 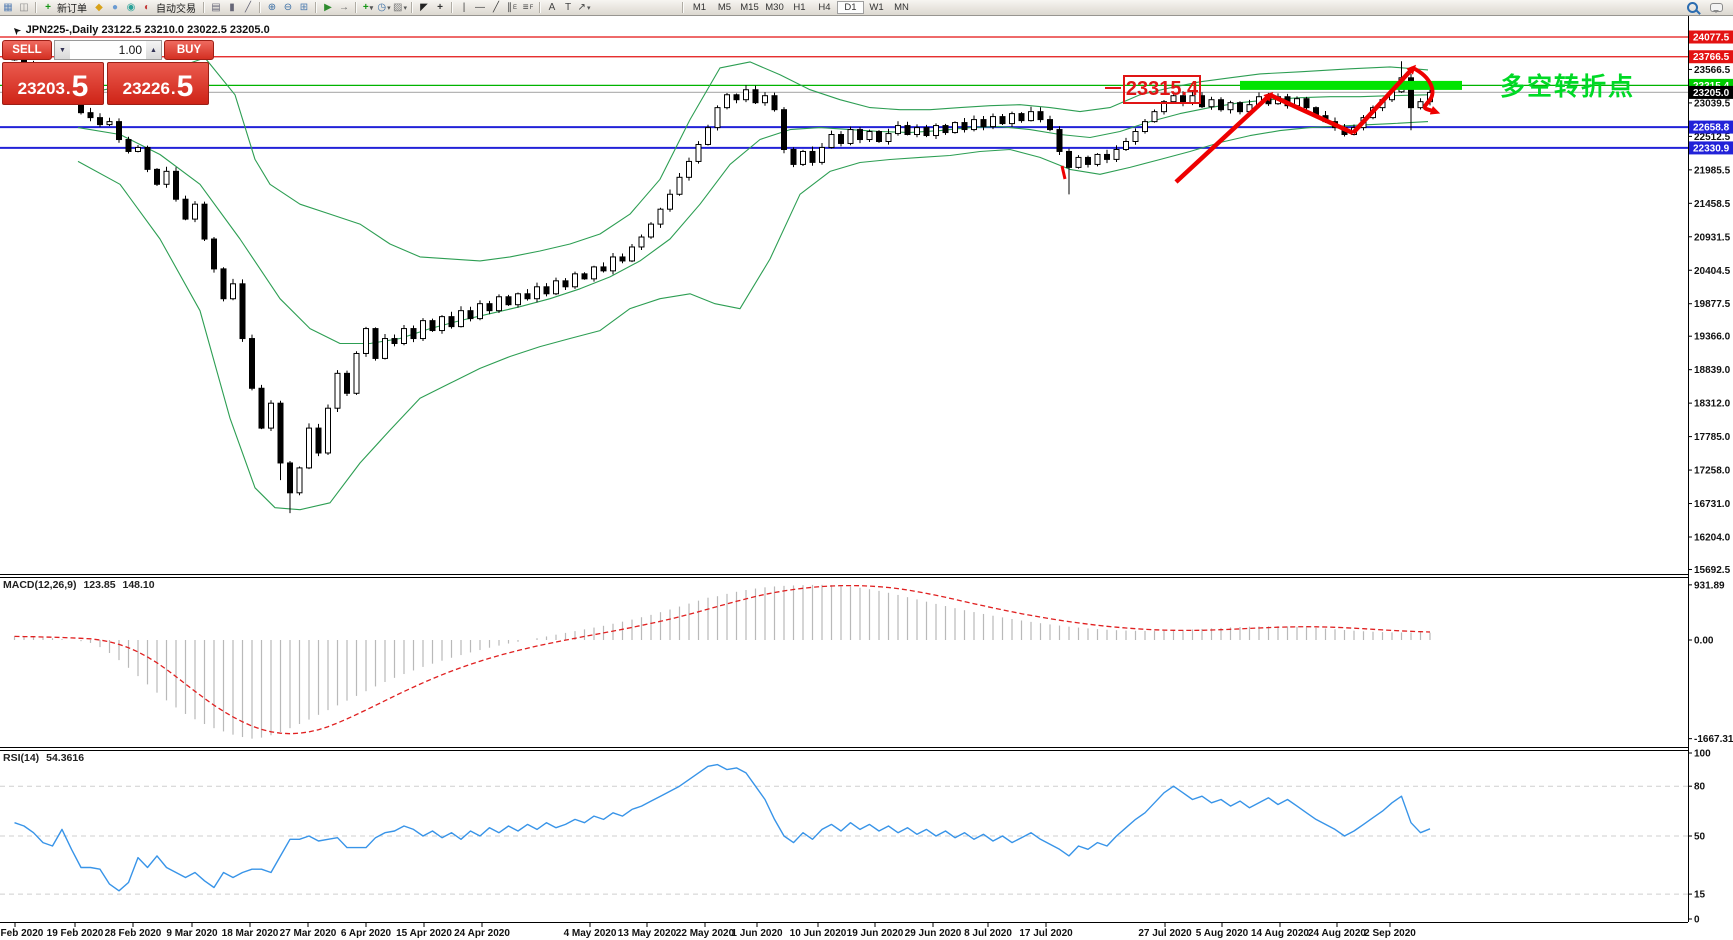 I want to click on auto-trading-icon: ◐, so click(x=147, y=7).